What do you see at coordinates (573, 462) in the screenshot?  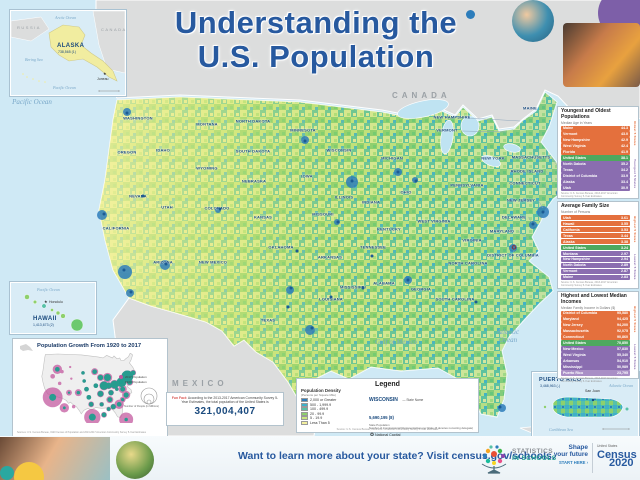 I see `start-here-link: START HERE ›` at bounding box center [573, 462].